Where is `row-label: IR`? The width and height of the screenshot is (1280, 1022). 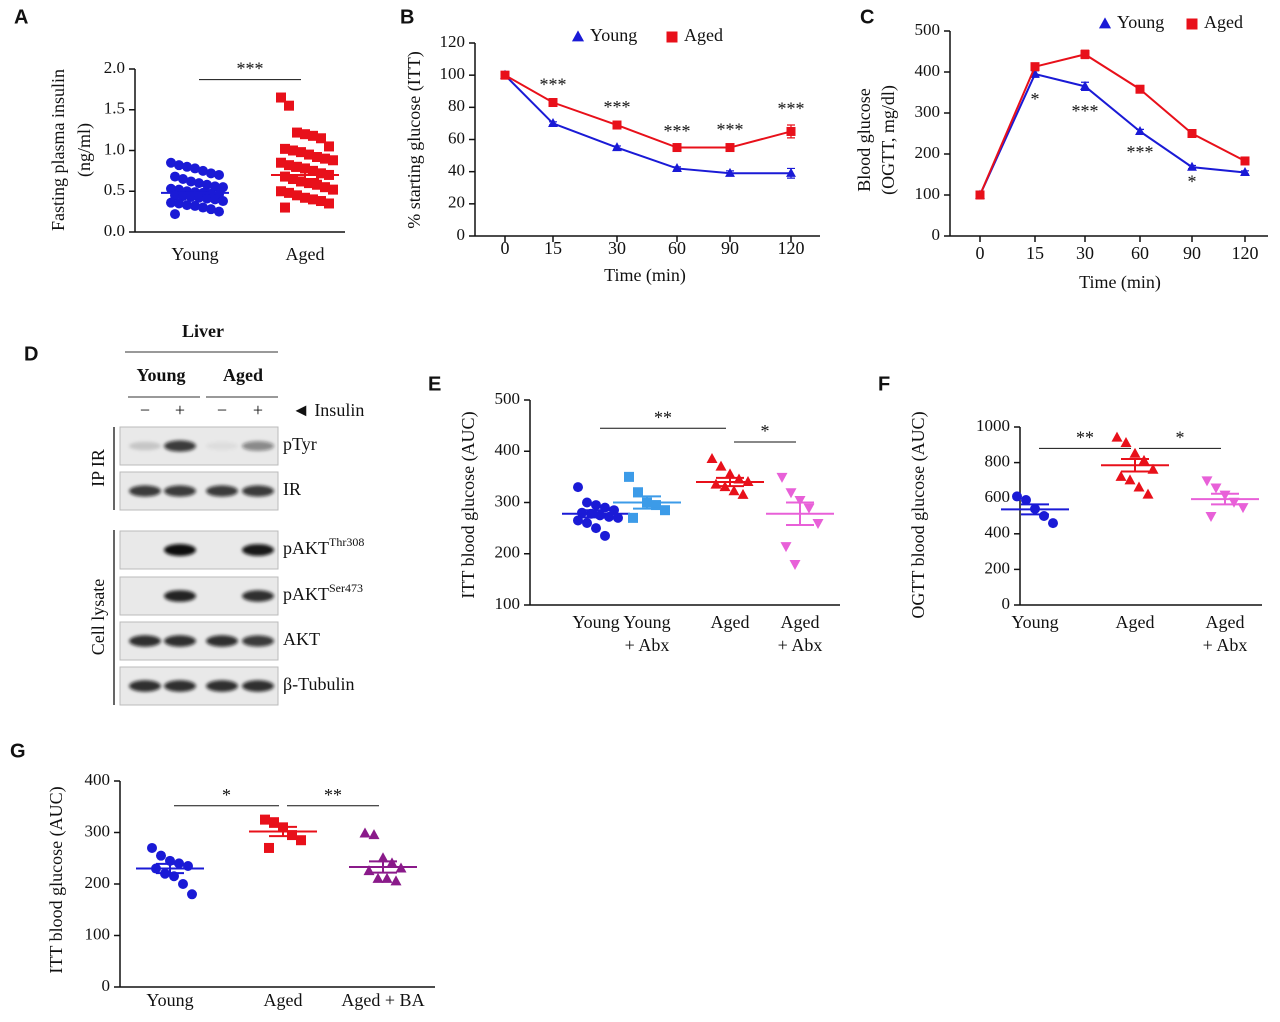 row-label: IR is located at coordinates (292, 489).